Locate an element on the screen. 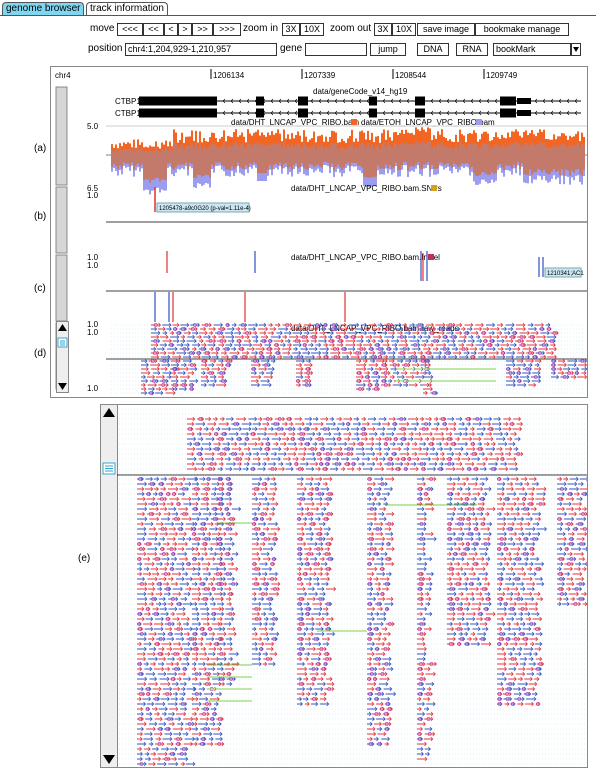 The width and height of the screenshot is (596, 769). tab-track-information: track information is located at coordinates (127, 8).